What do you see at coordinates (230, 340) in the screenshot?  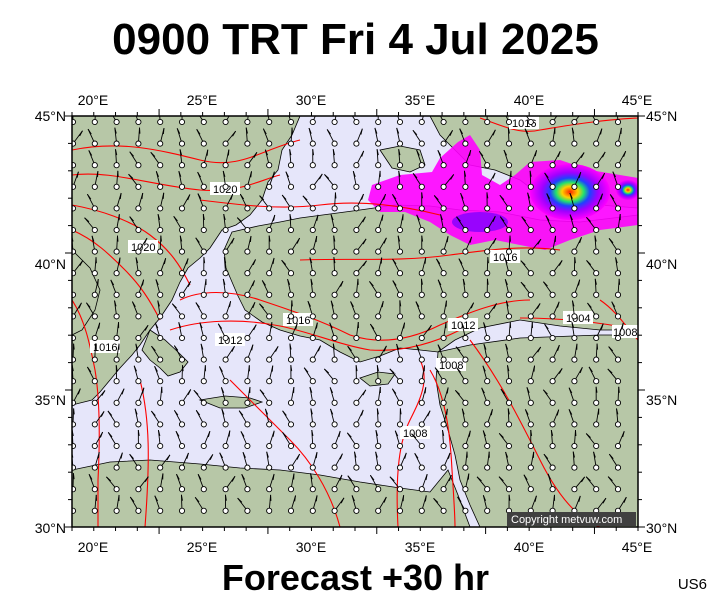 I see `isobar-label: 1012` at bounding box center [230, 340].